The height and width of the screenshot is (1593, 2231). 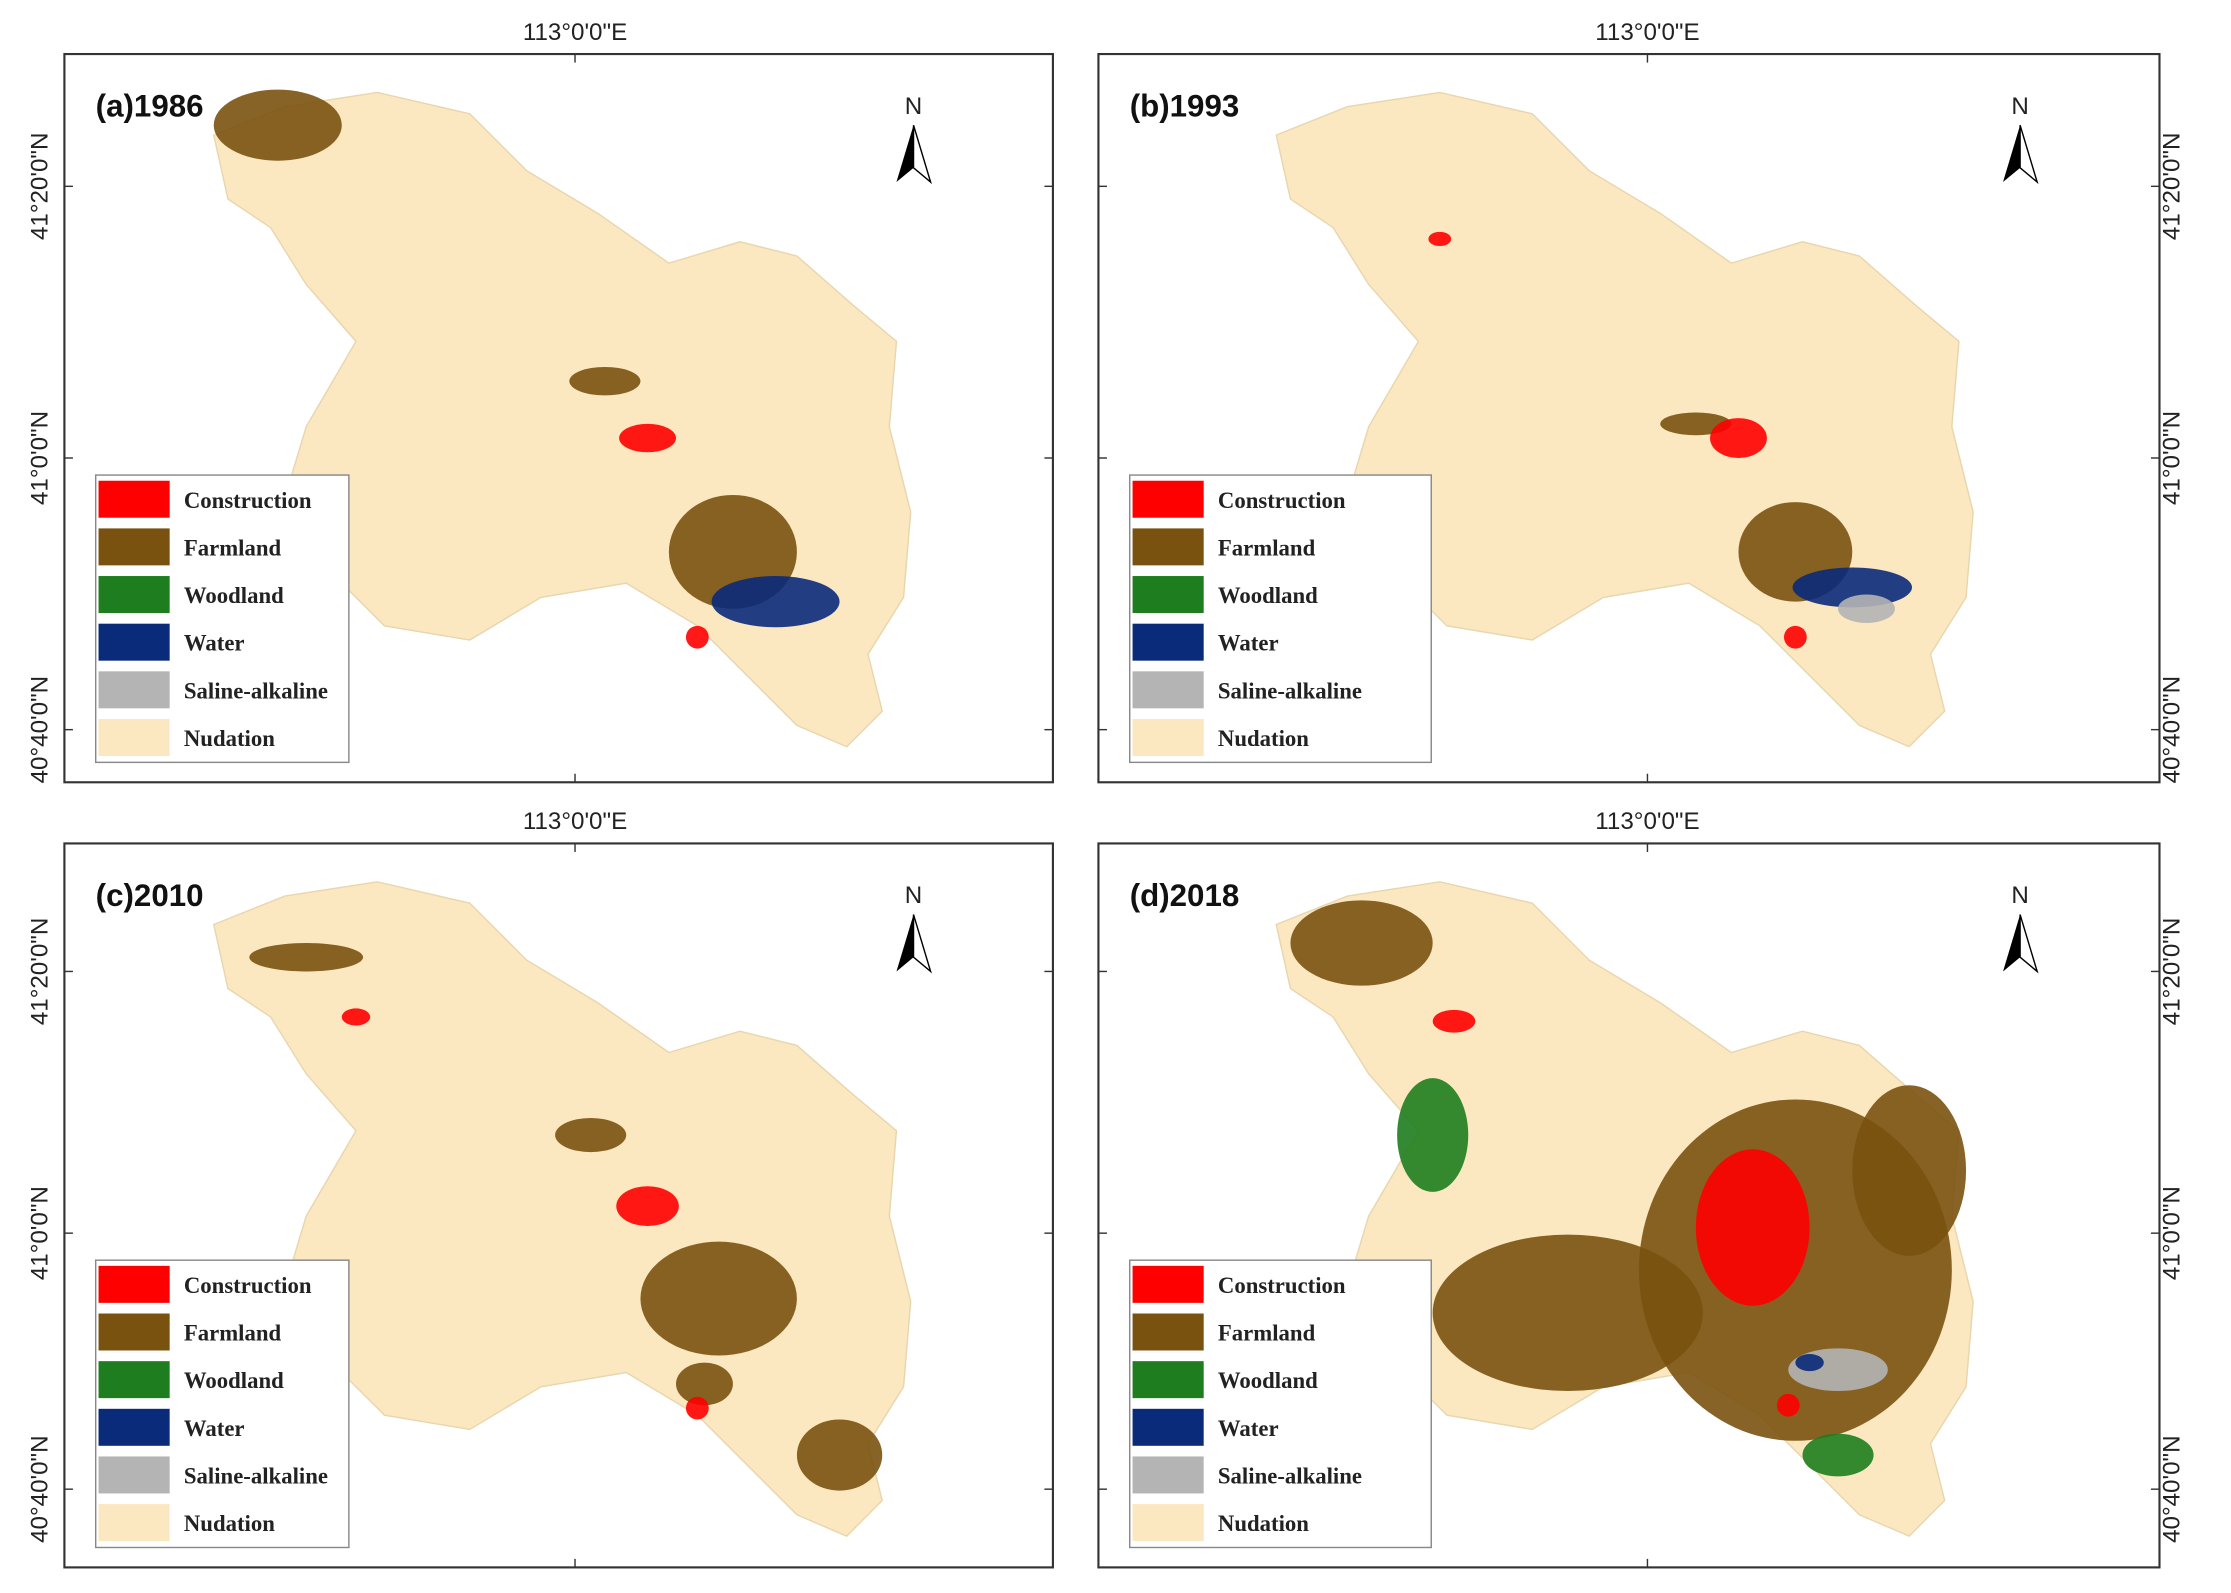 What do you see at coordinates (150, 106) in the screenshot?
I see `panel-title: (a)1986` at bounding box center [150, 106].